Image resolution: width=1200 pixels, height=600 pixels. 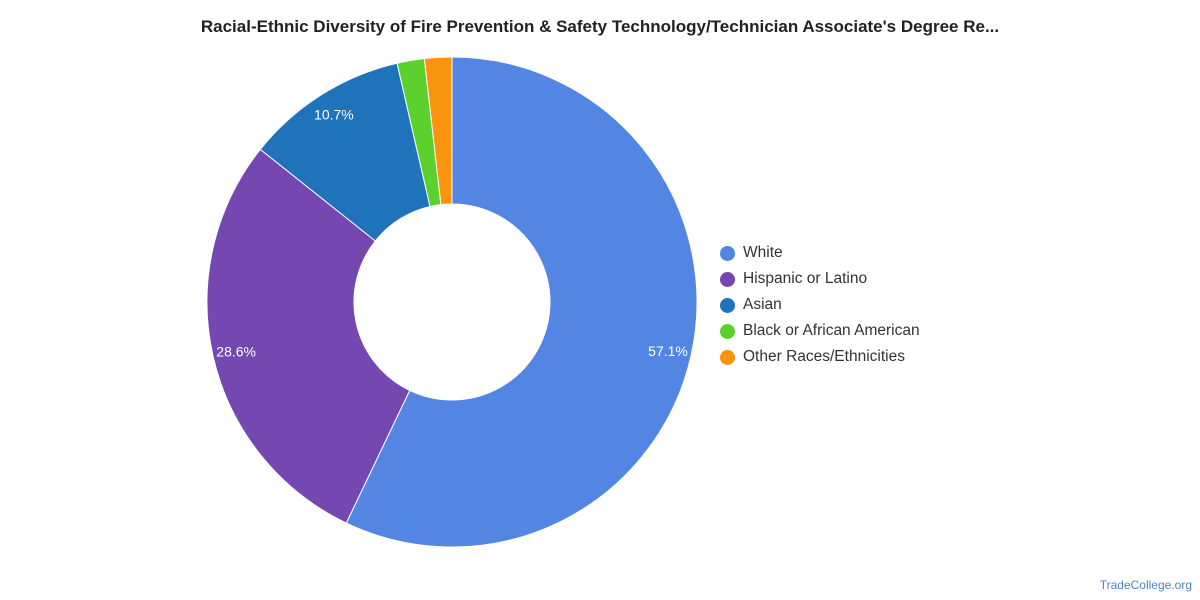 I want to click on legend-label: Other Races/Ethnicities, so click(x=824, y=356).